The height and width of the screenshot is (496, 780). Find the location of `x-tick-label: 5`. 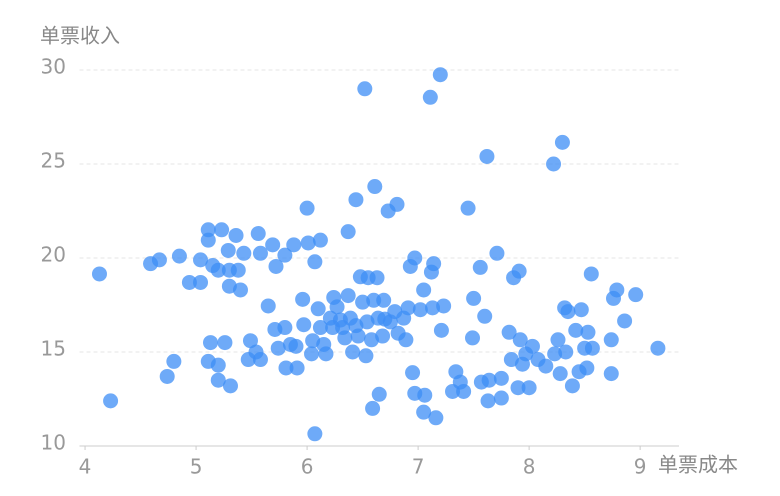

x-tick-label: 5 is located at coordinates (196, 467).